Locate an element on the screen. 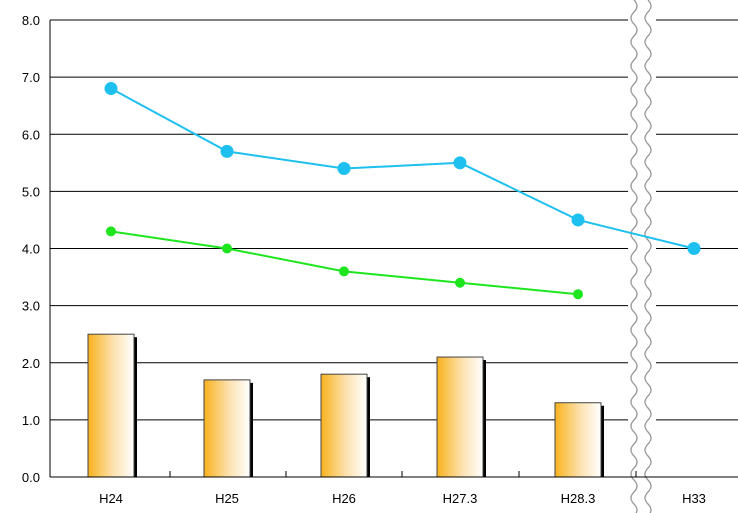 The width and height of the screenshot is (738, 513). y-tick-label: 6.0 is located at coordinates (31, 134).